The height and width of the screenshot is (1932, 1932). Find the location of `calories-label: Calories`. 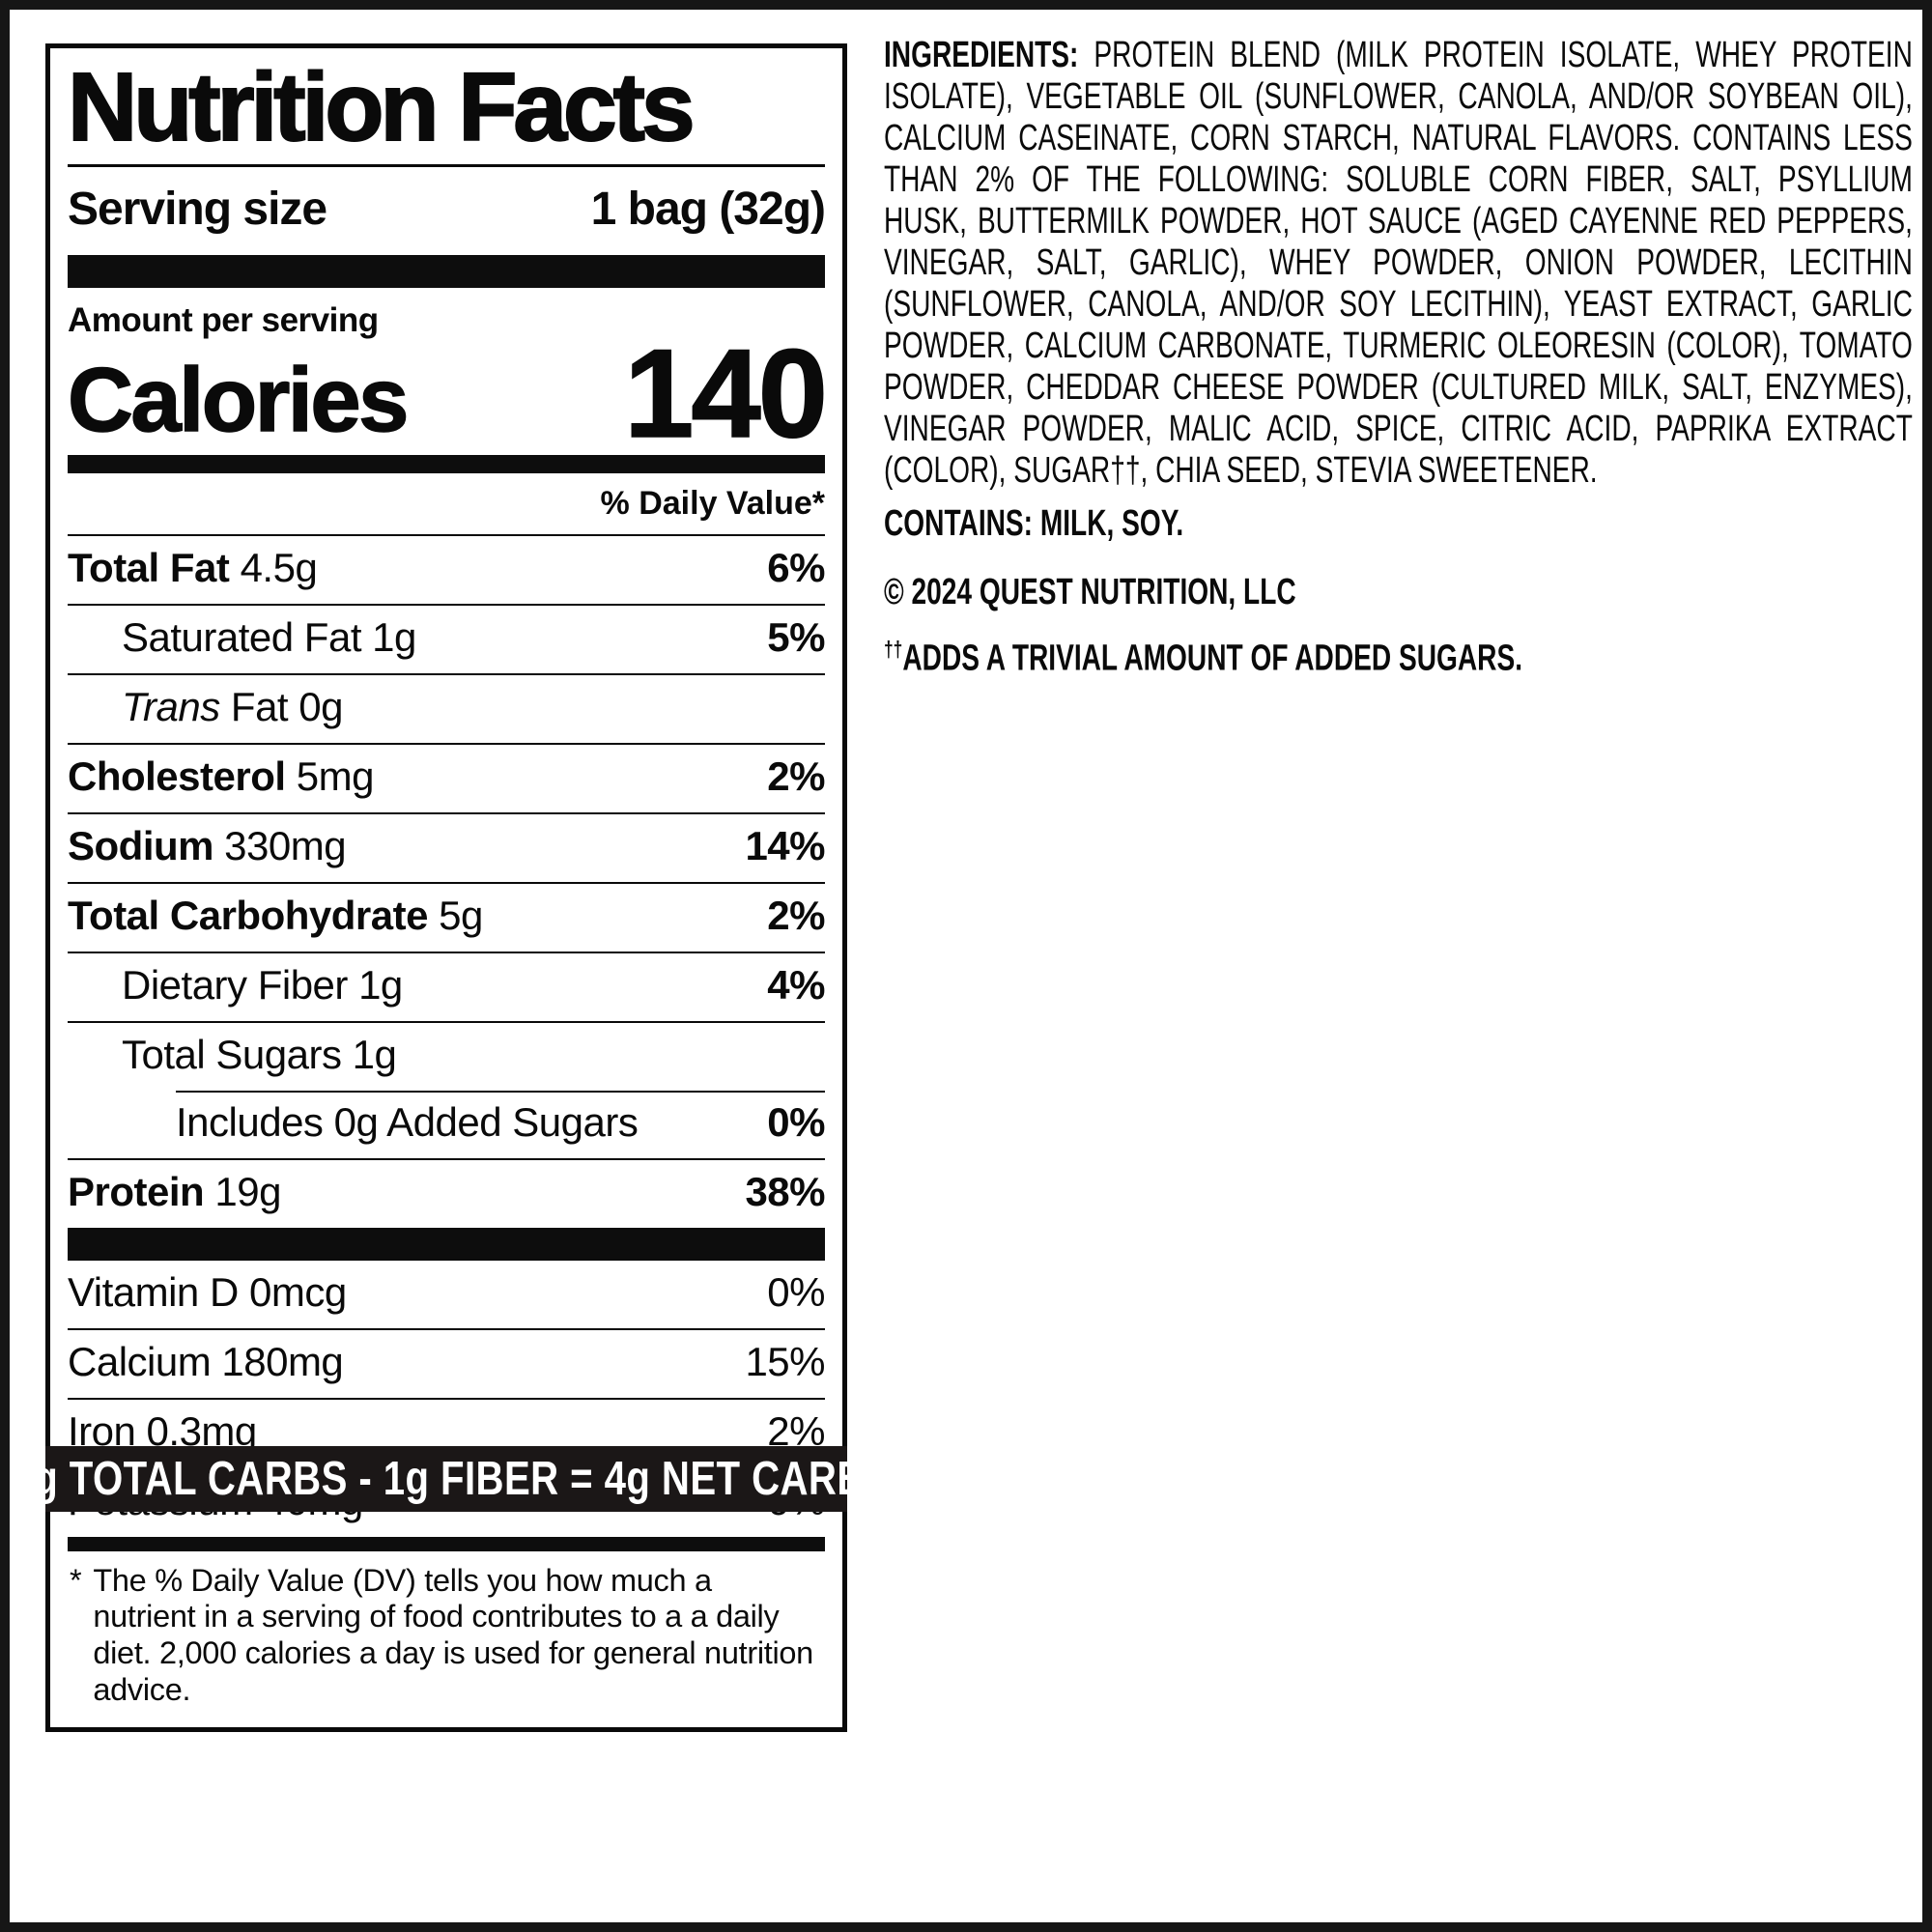

calories-label: Calories is located at coordinates (238, 399).